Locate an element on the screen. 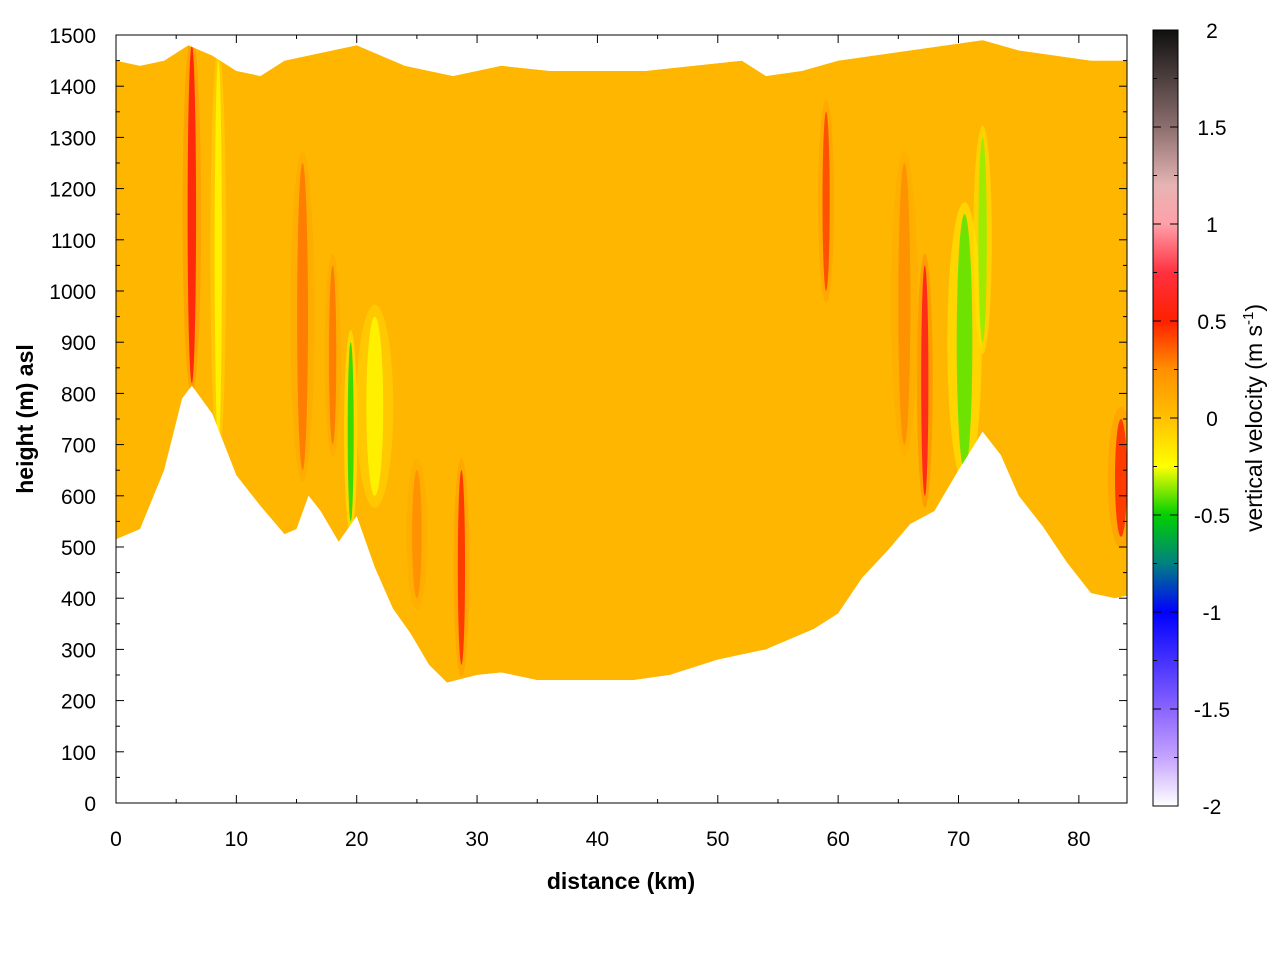 This screenshot has width=1280, height=960. x-tick-label: 60 is located at coordinates (837, 839).